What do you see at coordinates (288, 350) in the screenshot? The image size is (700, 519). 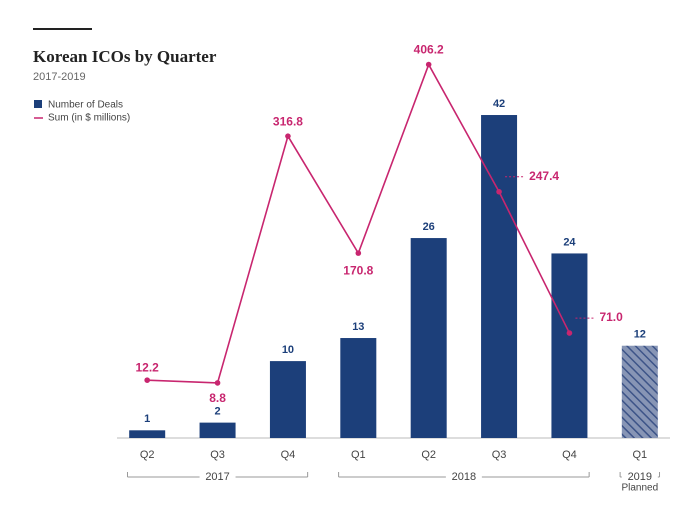 I see `bar-value-label: 10` at bounding box center [288, 350].